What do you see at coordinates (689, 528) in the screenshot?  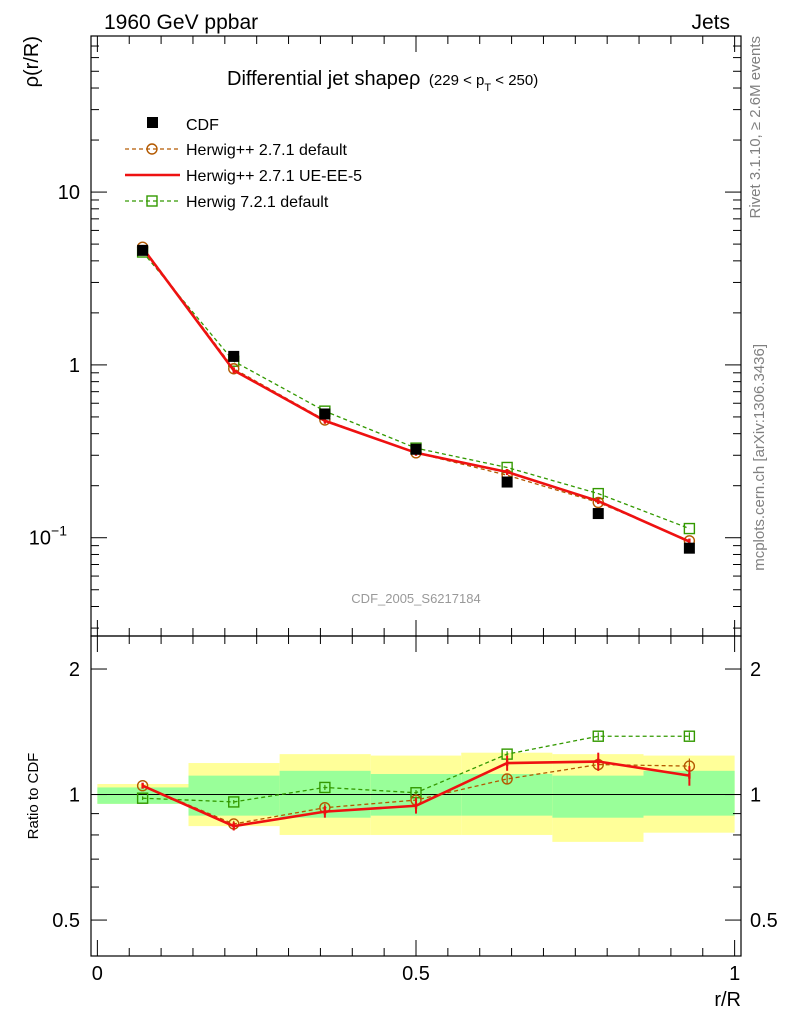 I see `main-herwig-7-2-1-default-point` at bounding box center [689, 528].